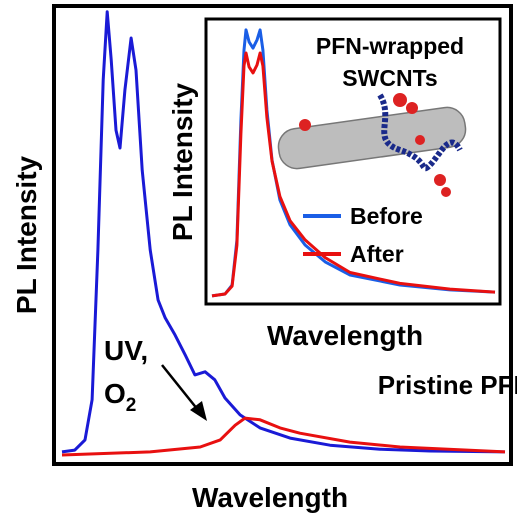 This screenshot has height=527, width=517. Describe the element at coordinates (386, 216) in the screenshot. I see `legend-label: Before` at that location.